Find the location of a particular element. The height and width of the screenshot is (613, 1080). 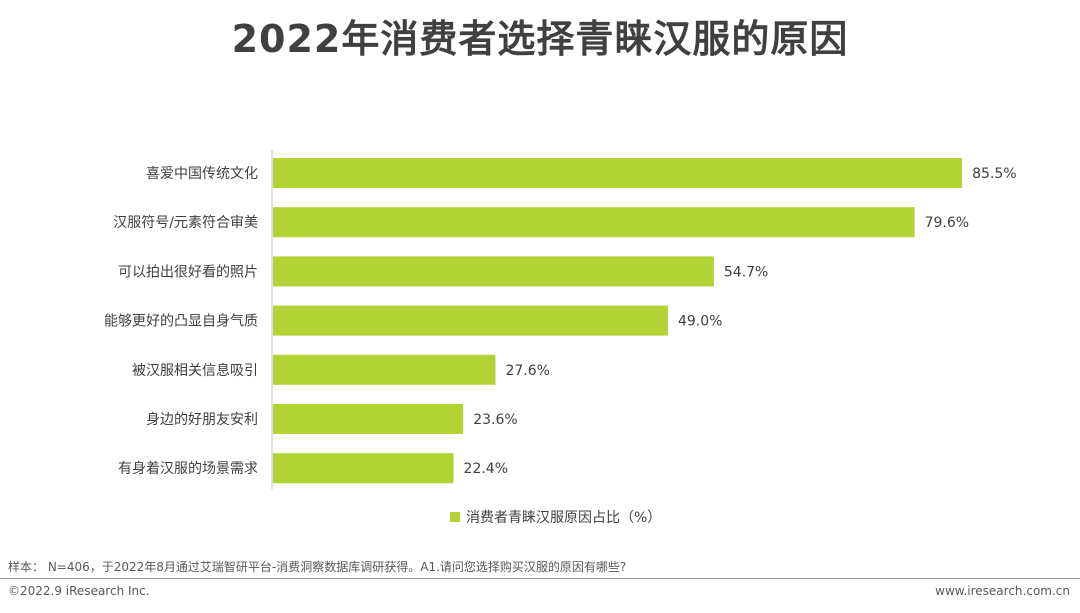

value-label-2: 79.6% is located at coordinates (947, 223).